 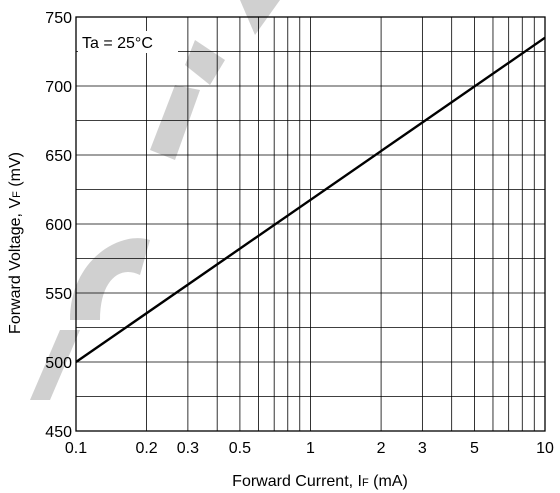 What do you see at coordinates (310, 448) in the screenshot?
I see `x-tick-label: 1` at bounding box center [310, 448].